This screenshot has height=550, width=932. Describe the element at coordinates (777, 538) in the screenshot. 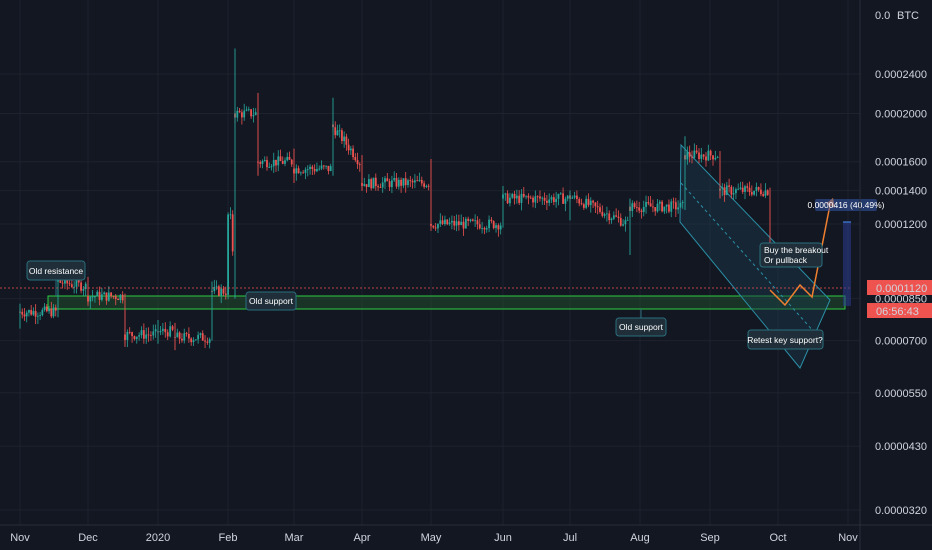

I see `time-tick-label: Oct` at that location.